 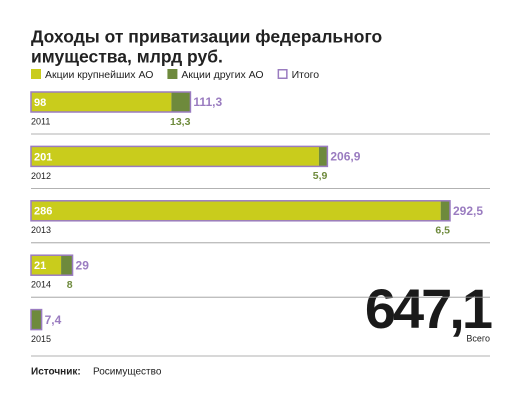 I want to click on y-tick-label: 2014, so click(x=41, y=285).